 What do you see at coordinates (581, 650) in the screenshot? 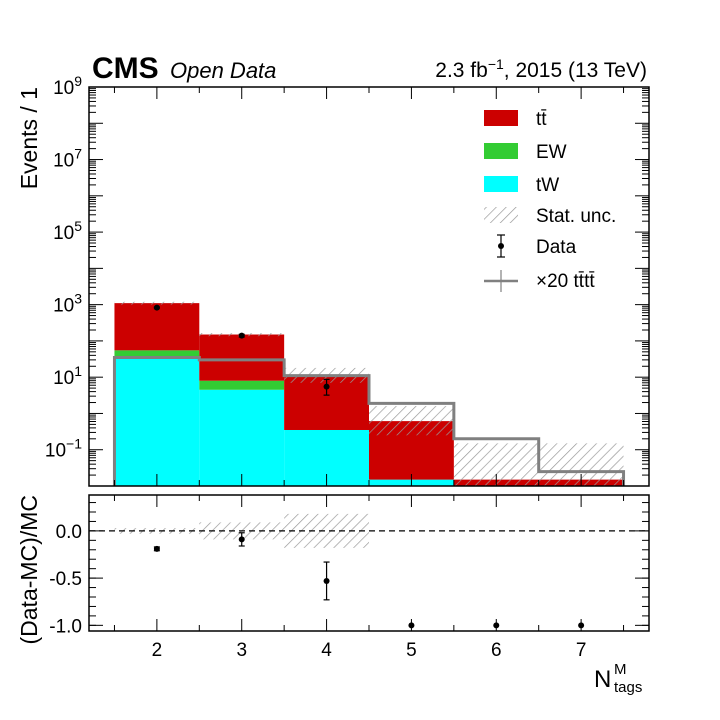
I see `x-tick-label: 7` at bounding box center [581, 650].